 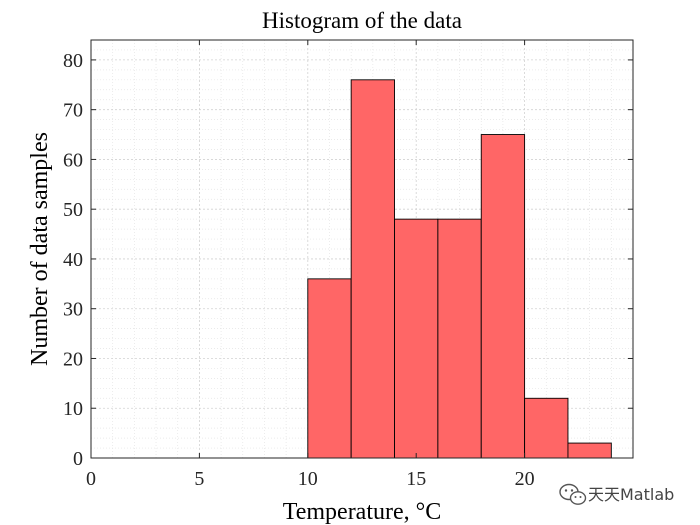 I want to click on y-tick-label: 40, so click(x=73, y=260).